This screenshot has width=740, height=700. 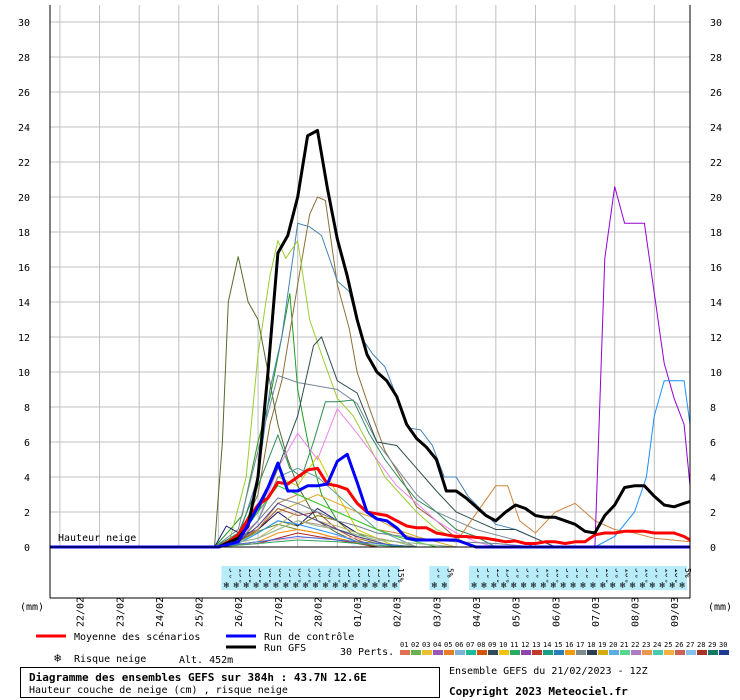 What do you see at coordinates (318, 612) in the screenshot?
I see `x-day-label: 28/02` at bounding box center [318, 612].